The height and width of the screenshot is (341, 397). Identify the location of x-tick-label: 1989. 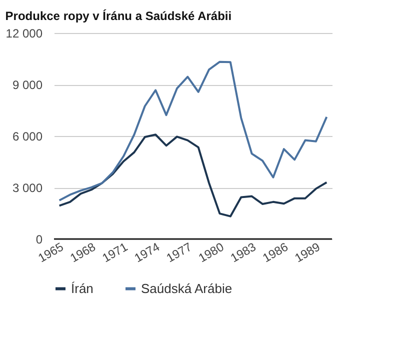
(307, 253).